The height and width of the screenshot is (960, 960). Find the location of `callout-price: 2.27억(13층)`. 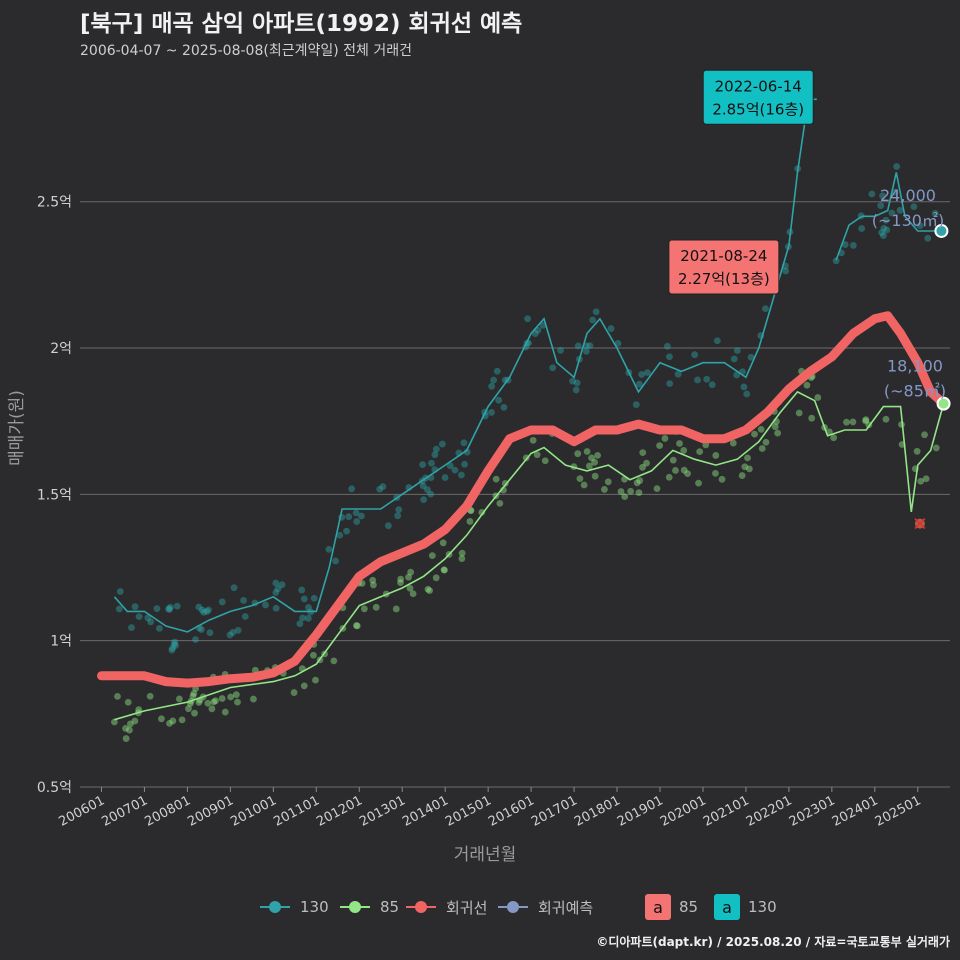

callout-price: 2.27억(13층) is located at coordinates (724, 279).